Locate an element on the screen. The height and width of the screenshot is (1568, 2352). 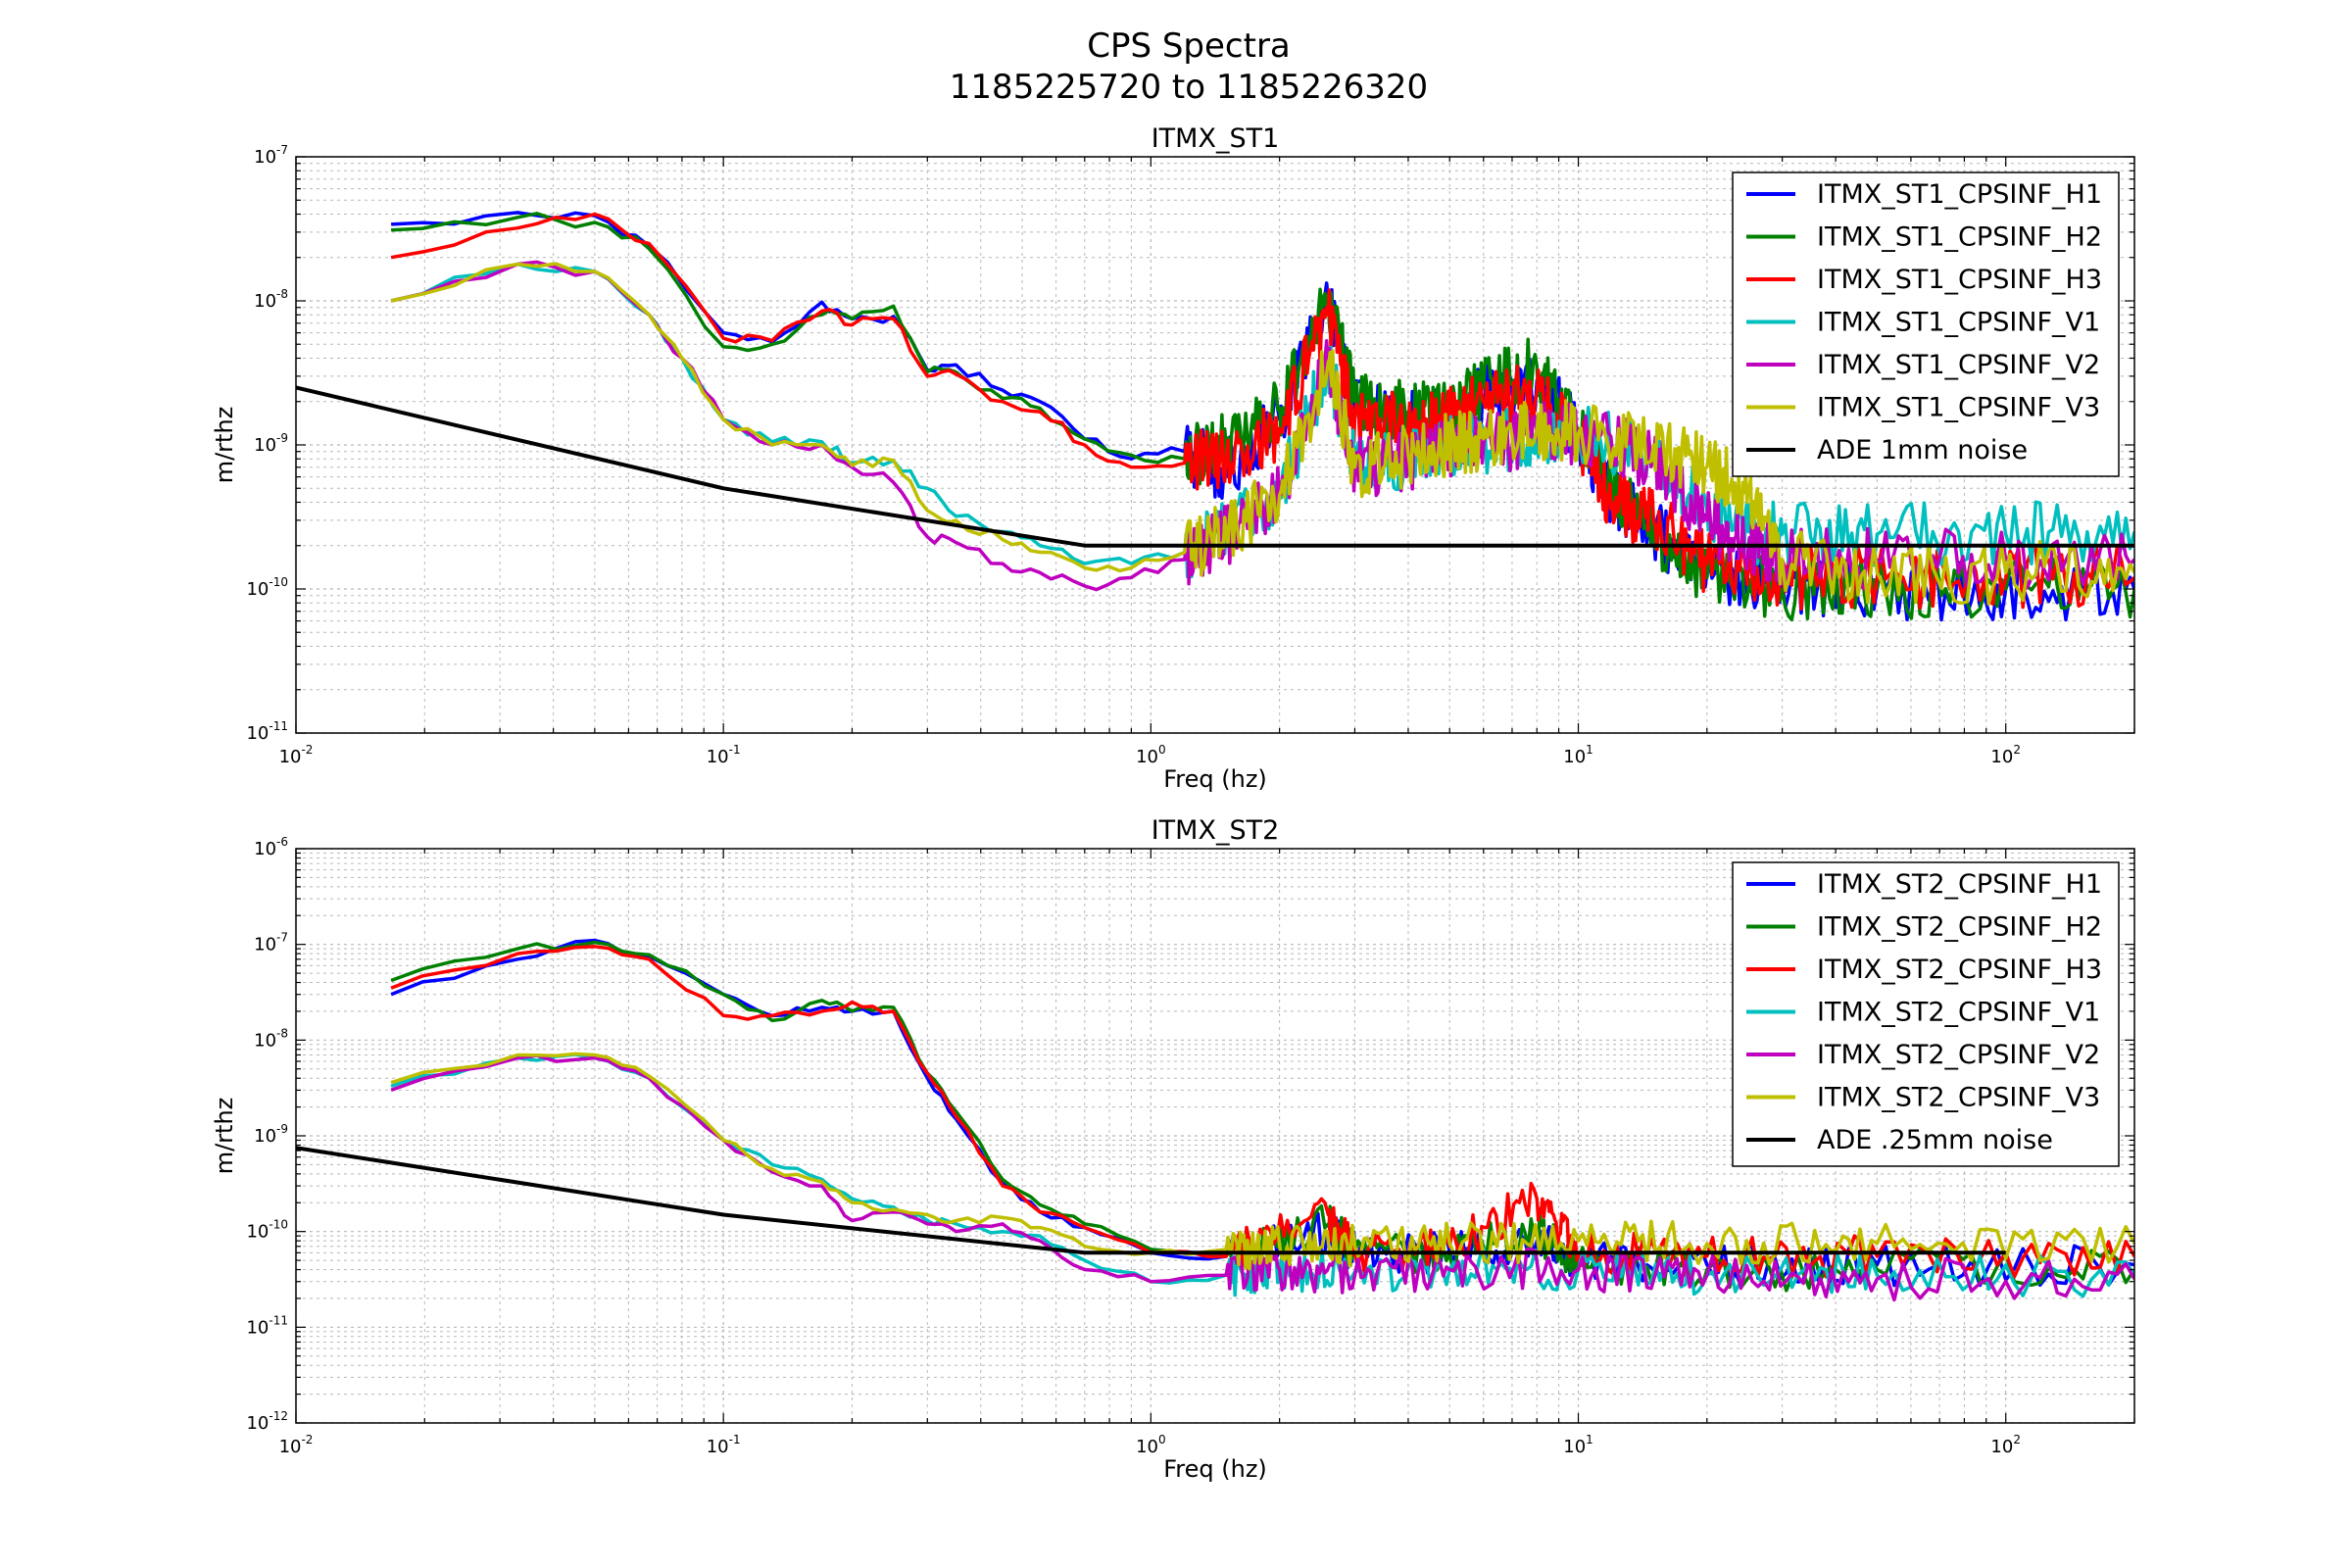
subplot-title: ITMX_ST2 is located at coordinates (1216, 830).